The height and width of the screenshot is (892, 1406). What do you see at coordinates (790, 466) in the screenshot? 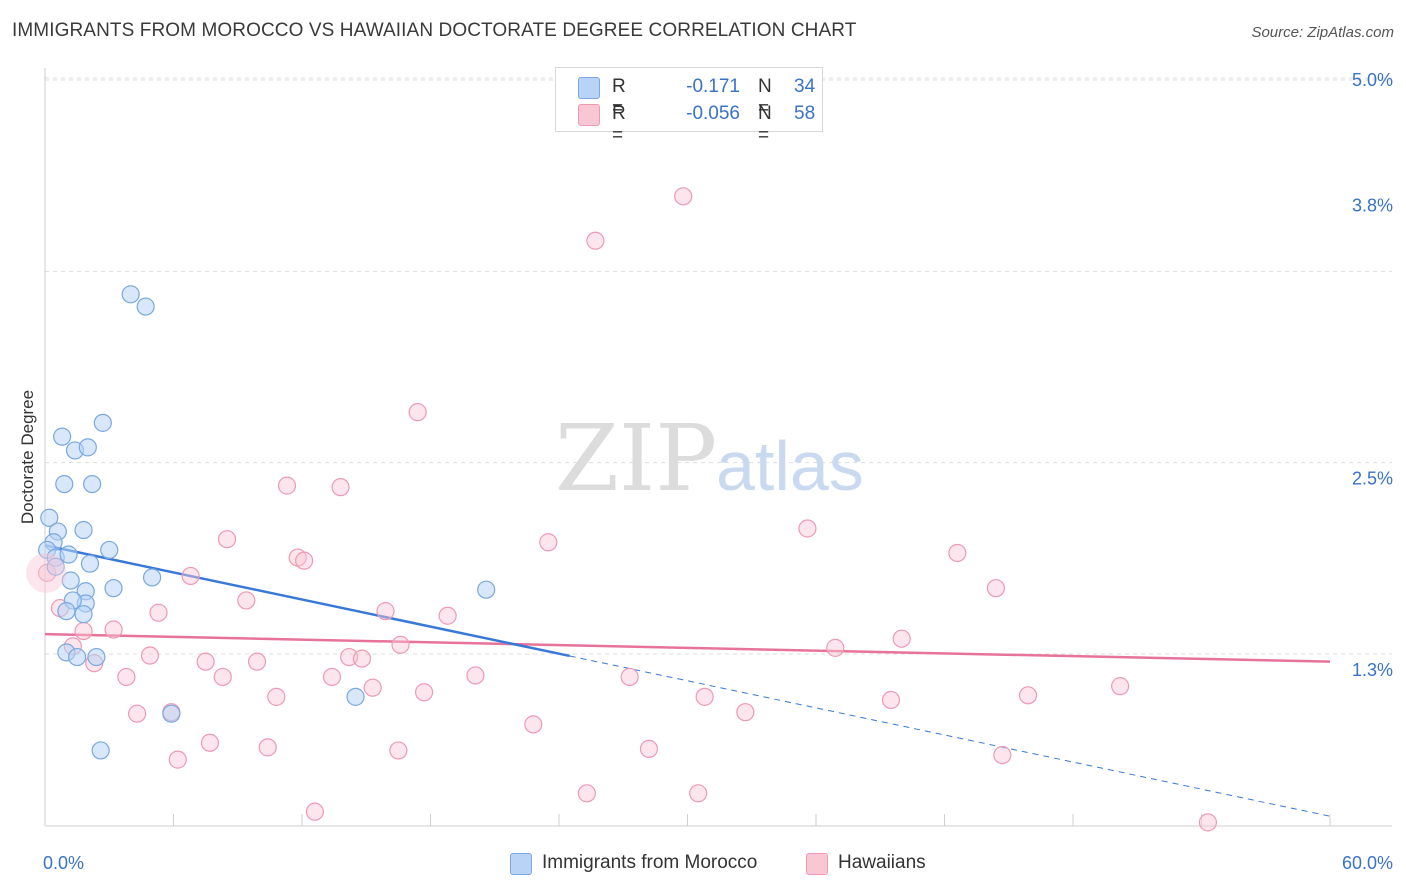
I see `watermark-atlas: atlas` at bounding box center [790, 466].